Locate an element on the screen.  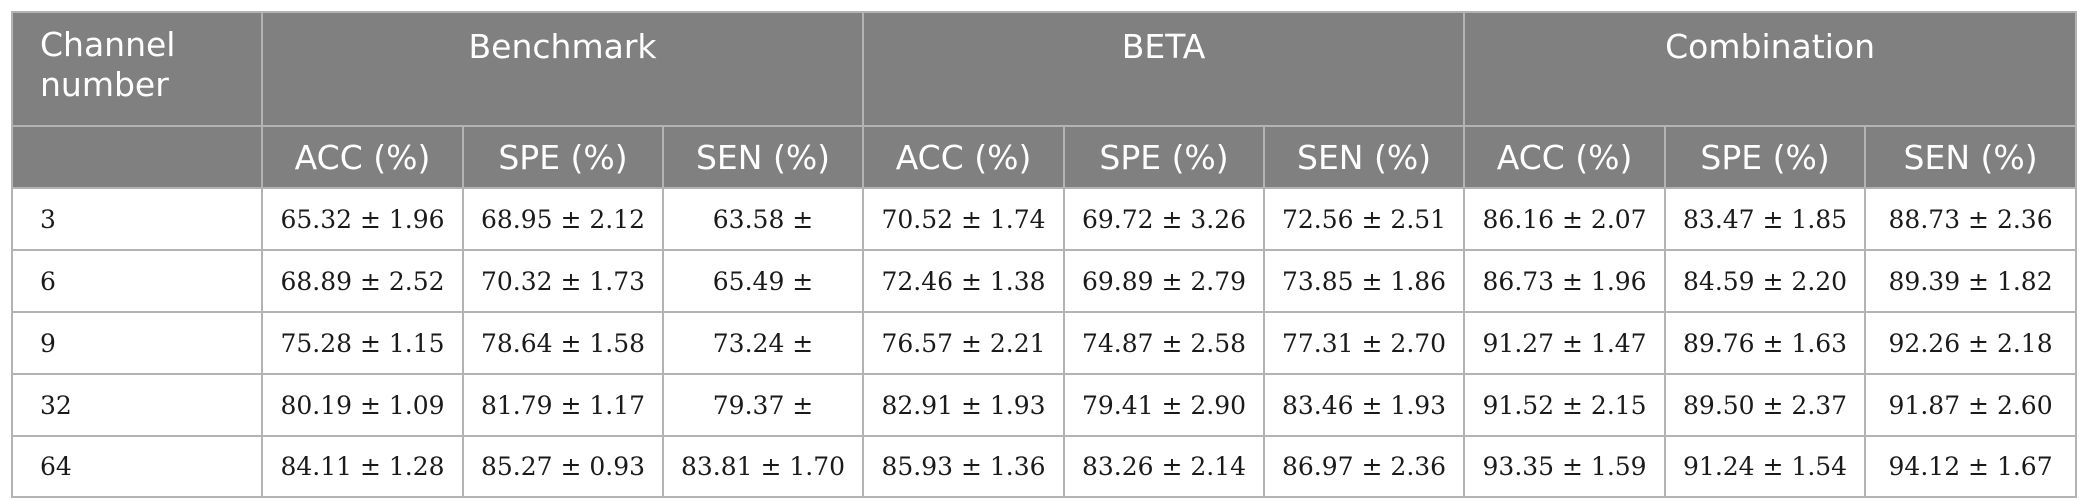
value-cell: 70.32 ± 1.73 is located at coordinates (563, 281).